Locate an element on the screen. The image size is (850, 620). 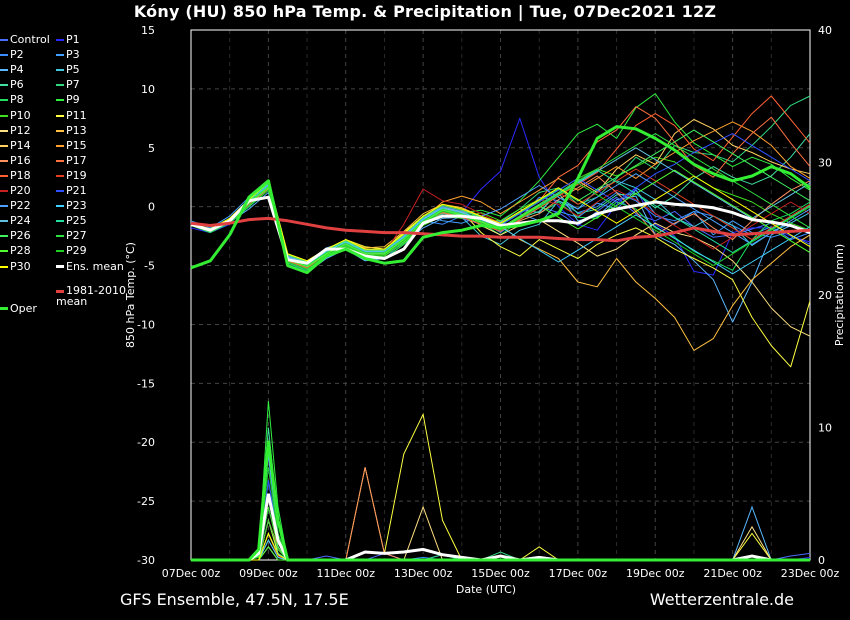
legend-label: P22 is located at coordinates (20, 206).